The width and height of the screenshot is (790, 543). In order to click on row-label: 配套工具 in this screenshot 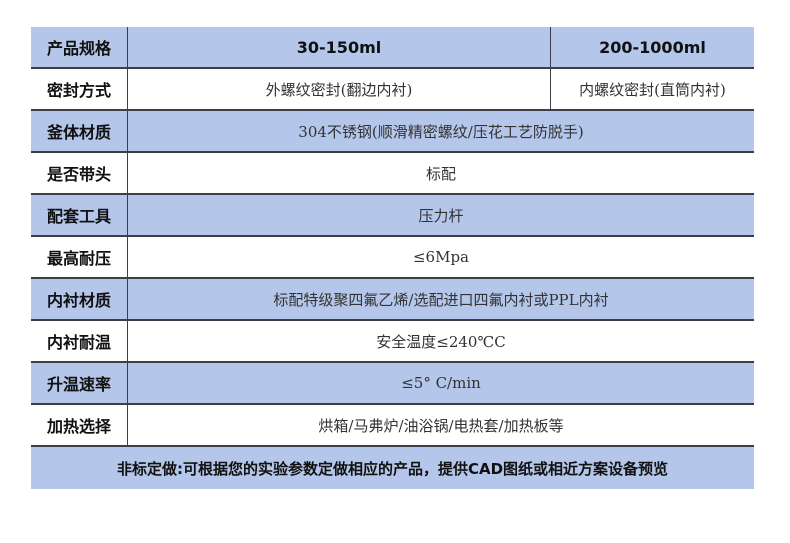, I will do `click(79, 215)`.